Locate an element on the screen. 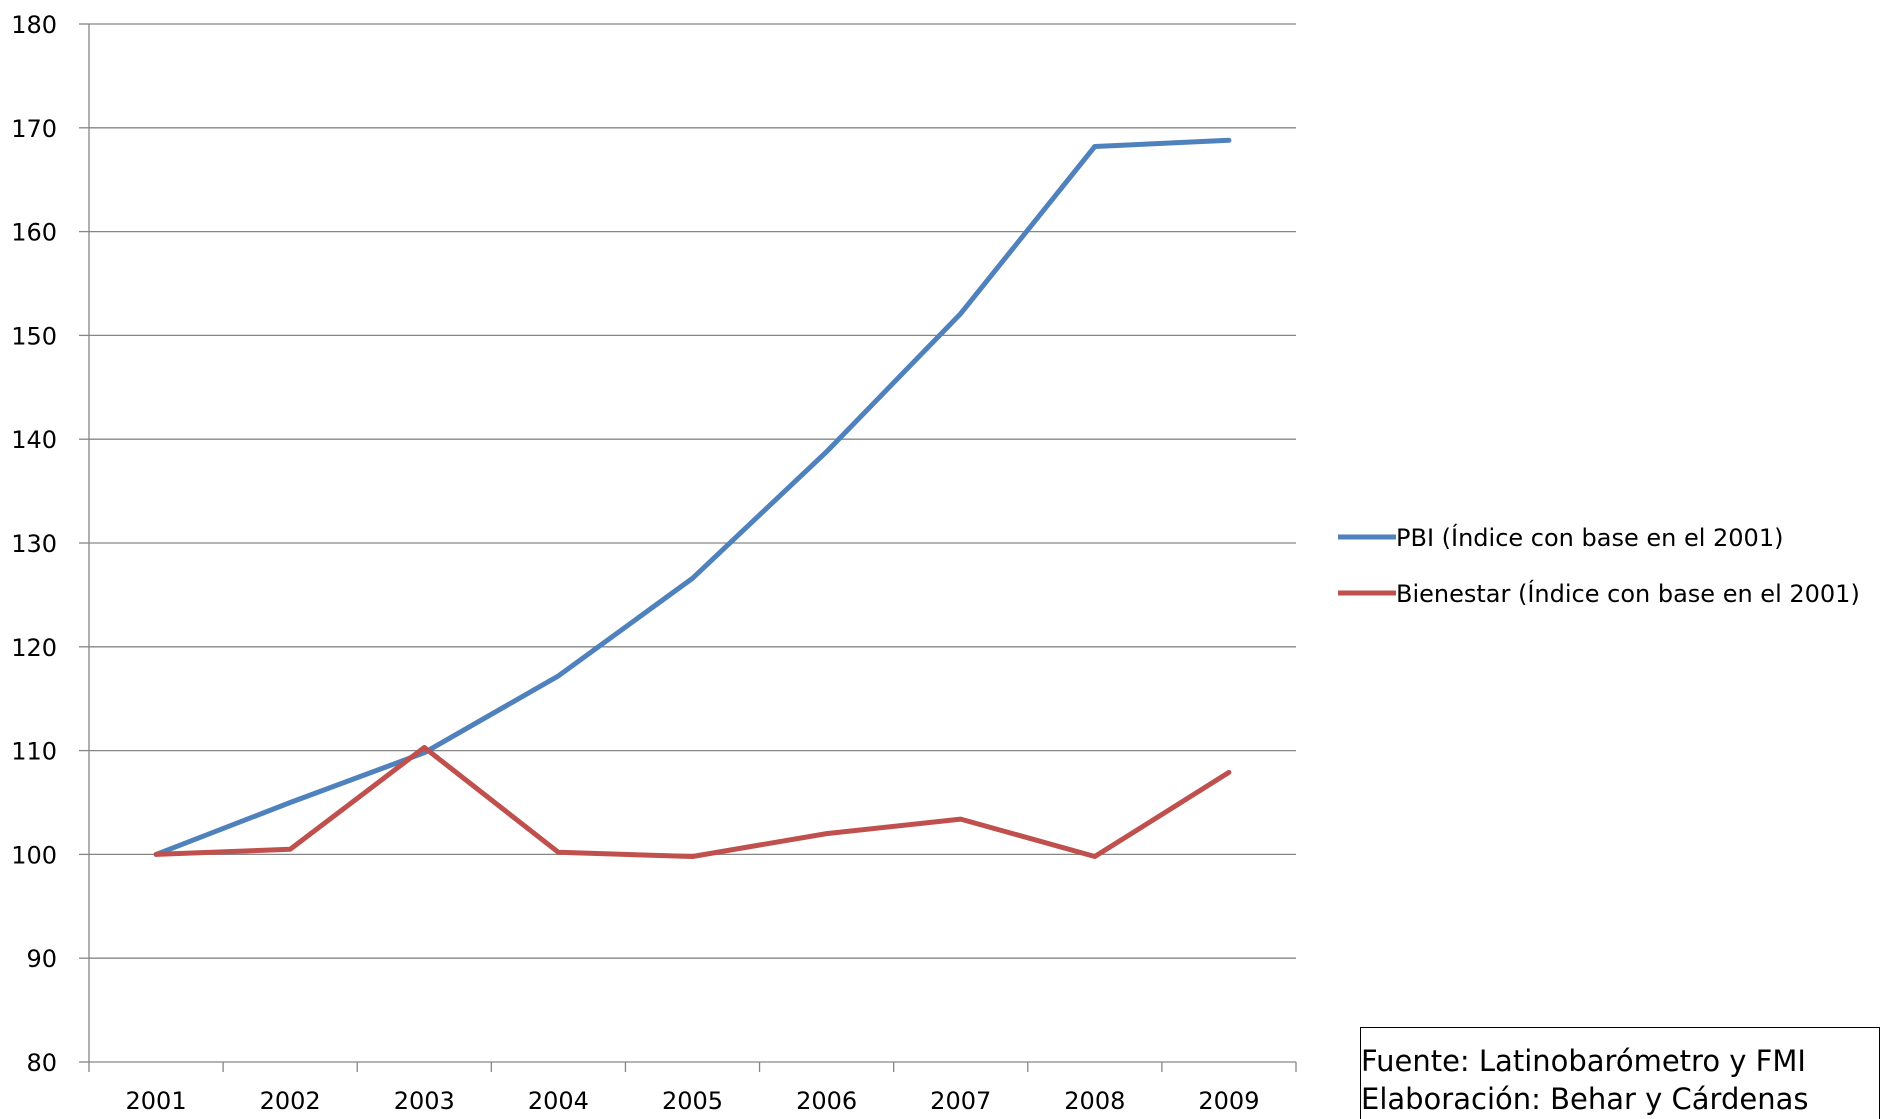 This screenshot has width=1891, height=1119. y-tick-label: 90 is located at coordinates (41, 959).